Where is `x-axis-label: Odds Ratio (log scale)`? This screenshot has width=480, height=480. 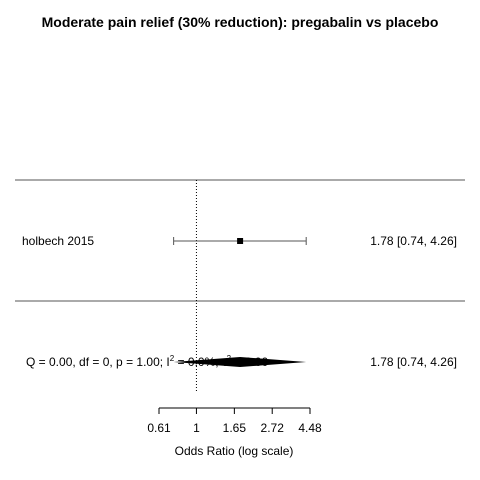
x-axis-label: Odds Ratio (log scale) is located at coordinates (234, 451).